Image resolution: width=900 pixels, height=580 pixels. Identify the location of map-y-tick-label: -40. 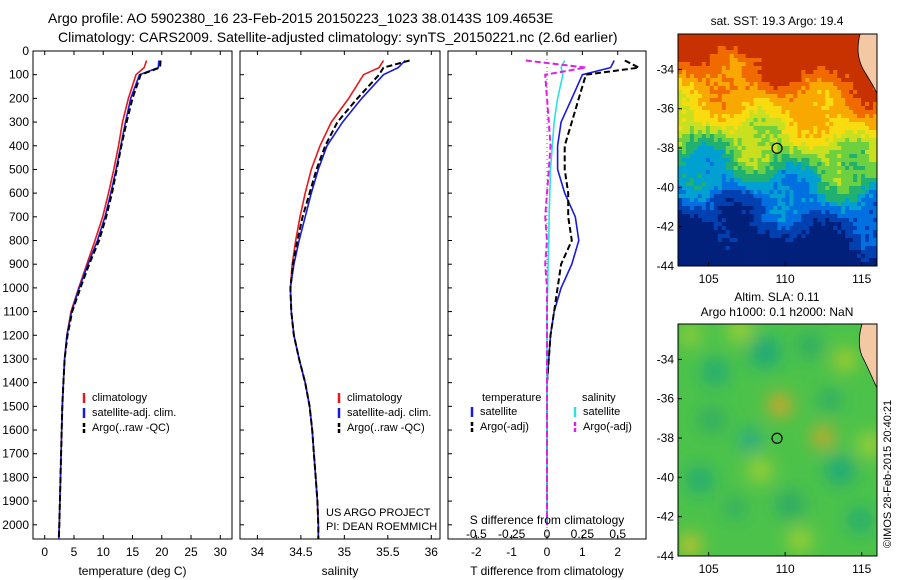
(666, 187).